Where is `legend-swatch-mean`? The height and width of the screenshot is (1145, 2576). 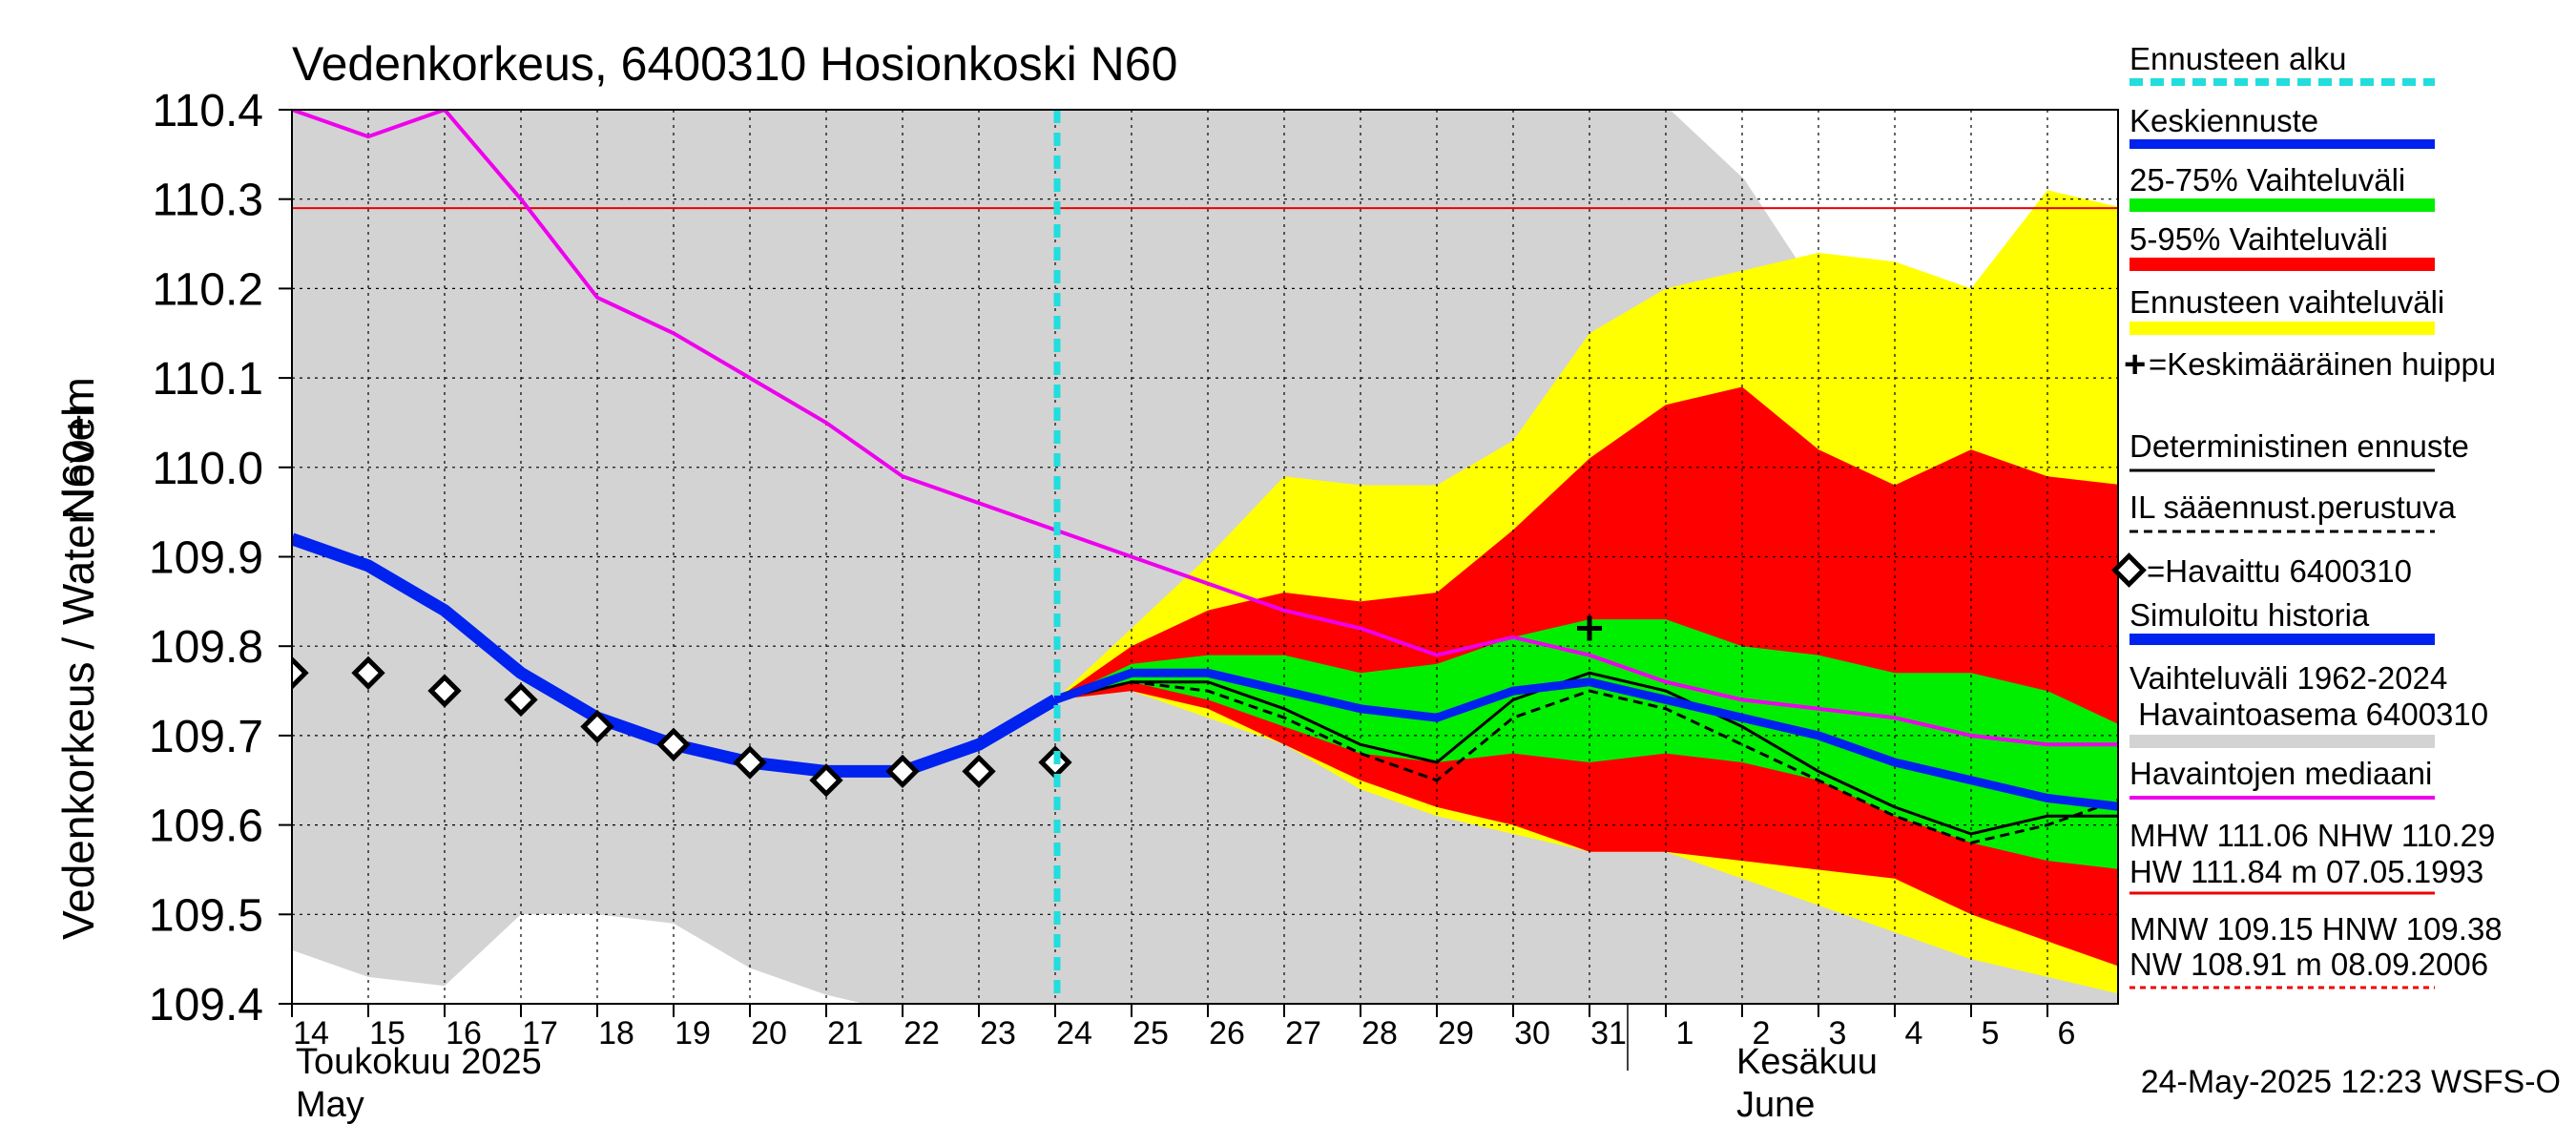
legend-swatch-mean is located at coordinates (2282, 144).